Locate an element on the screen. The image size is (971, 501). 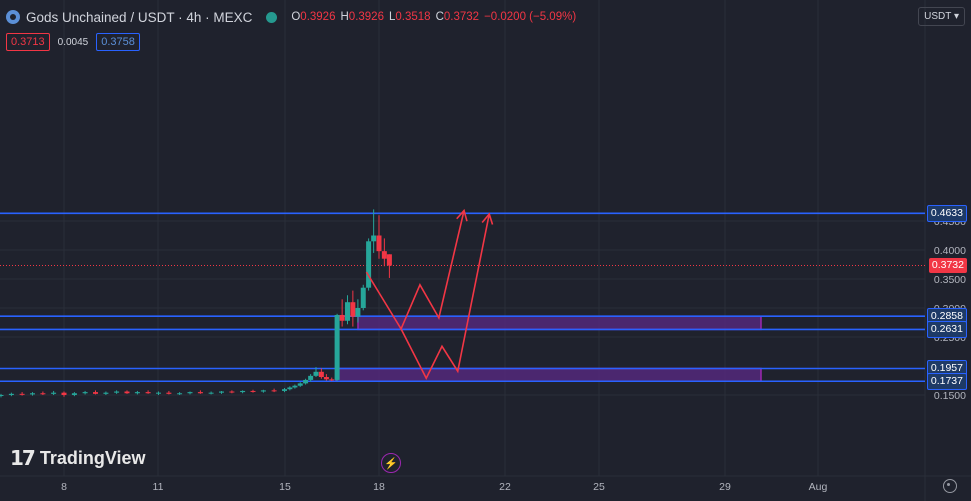
time-tick-label: 22 is located at coordinates (505, 487).